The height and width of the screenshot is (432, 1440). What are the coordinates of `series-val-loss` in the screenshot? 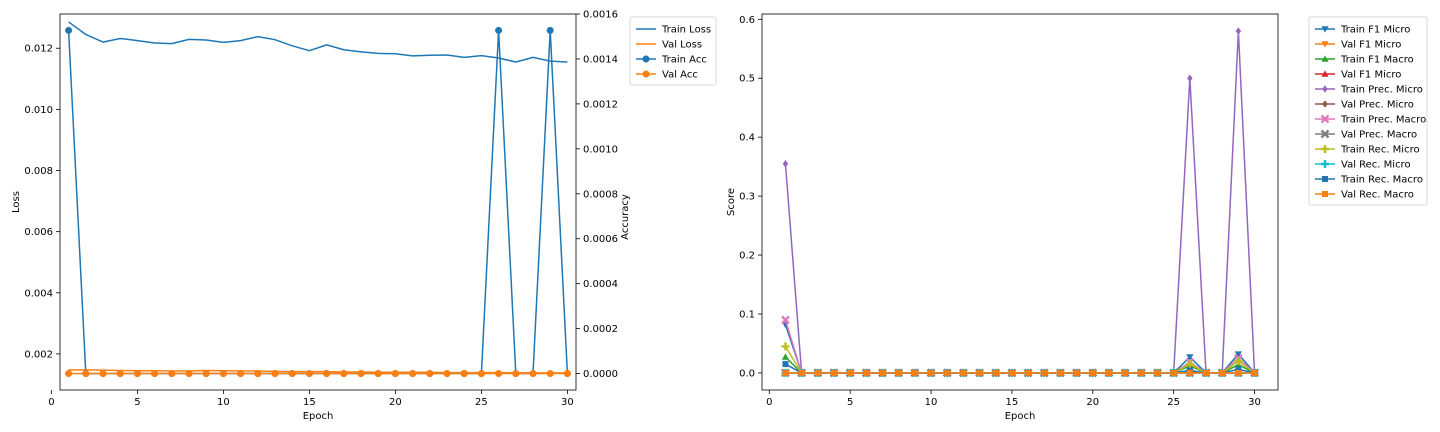 It's located at (318, 371).